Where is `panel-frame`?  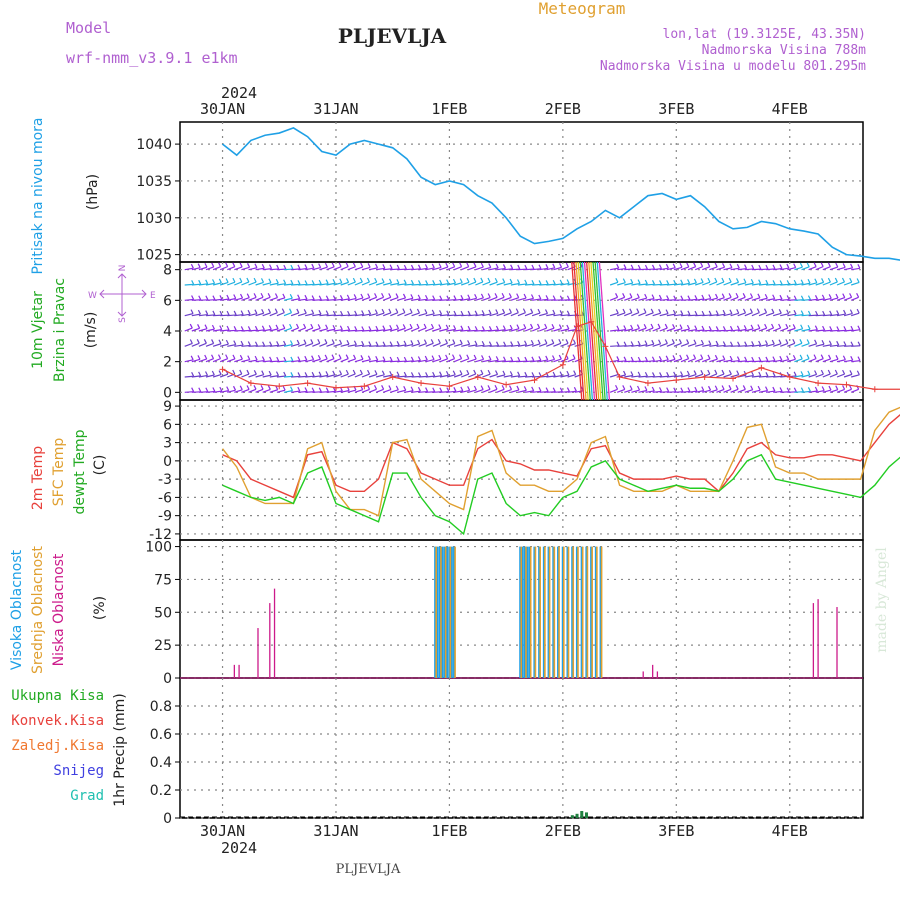 panel-frame is located at coordinates (521, 192).